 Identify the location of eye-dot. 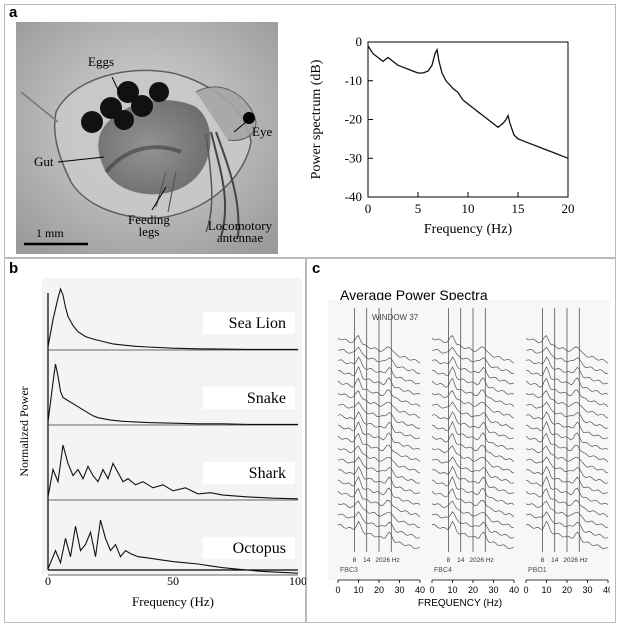
(249, 118).